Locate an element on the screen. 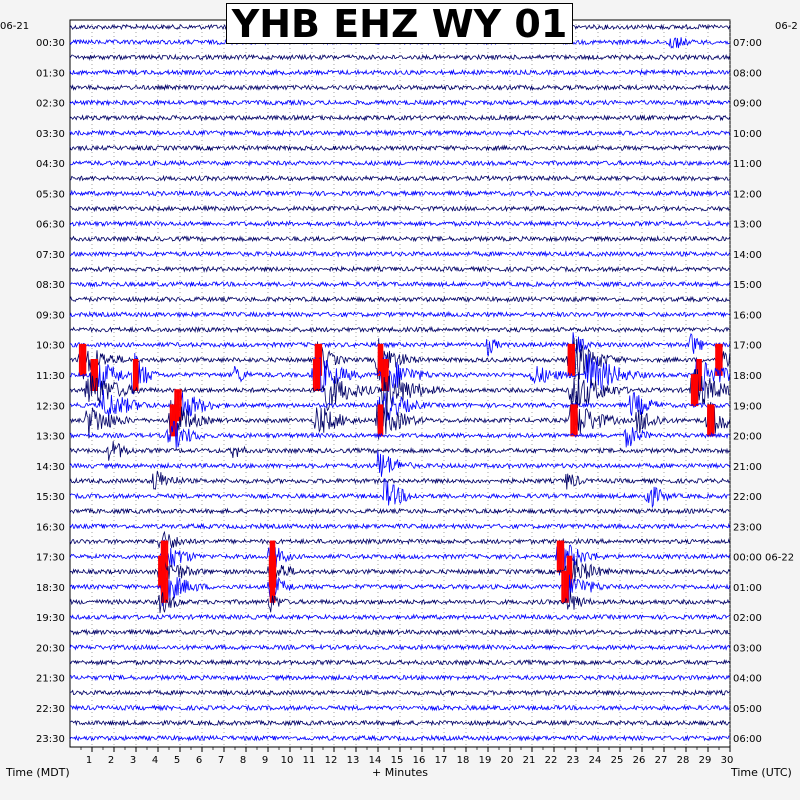 The width and height of the screenshot is (800, 800). left-time-label: 21:30 is located at coordinates (50, 679).